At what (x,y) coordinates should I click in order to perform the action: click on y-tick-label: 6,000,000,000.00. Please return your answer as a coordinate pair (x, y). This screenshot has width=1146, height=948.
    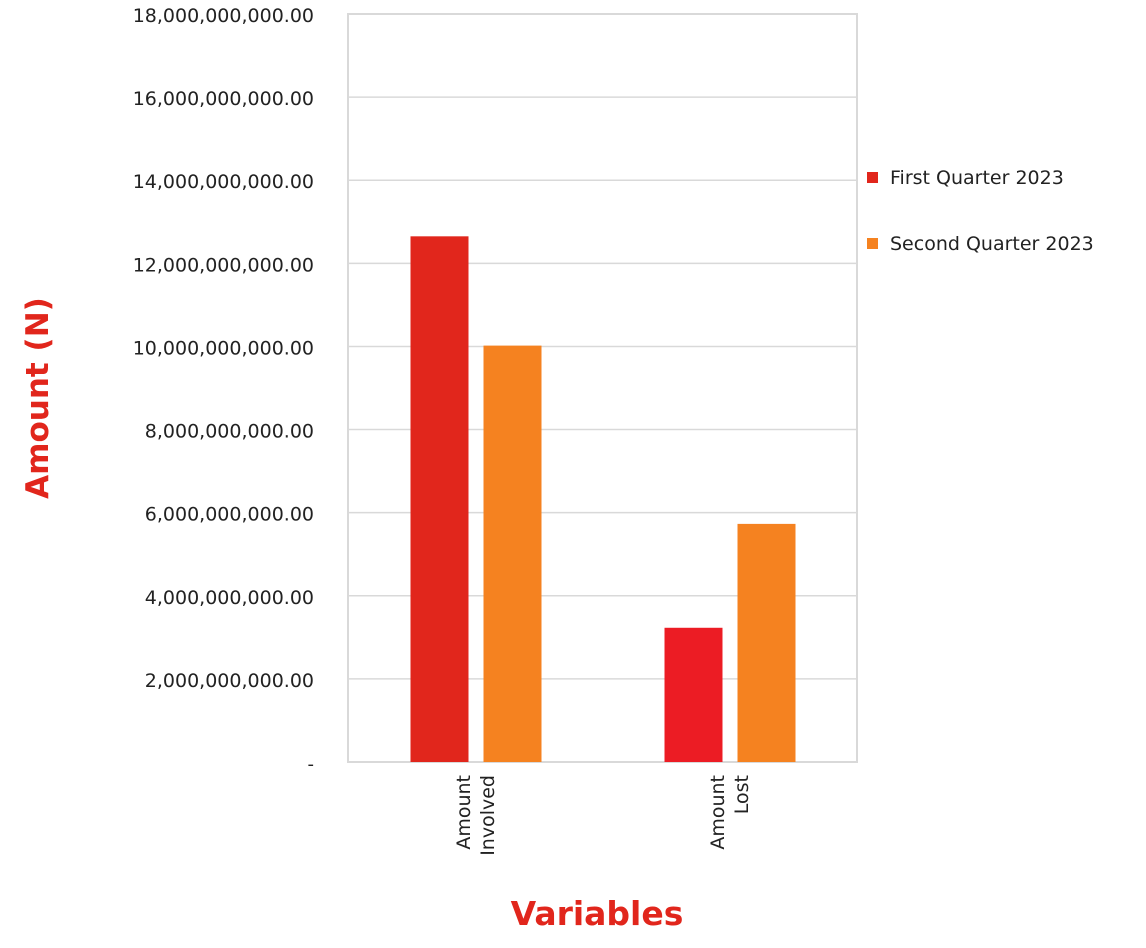
    Looking at the image, I should click on (229, 515).